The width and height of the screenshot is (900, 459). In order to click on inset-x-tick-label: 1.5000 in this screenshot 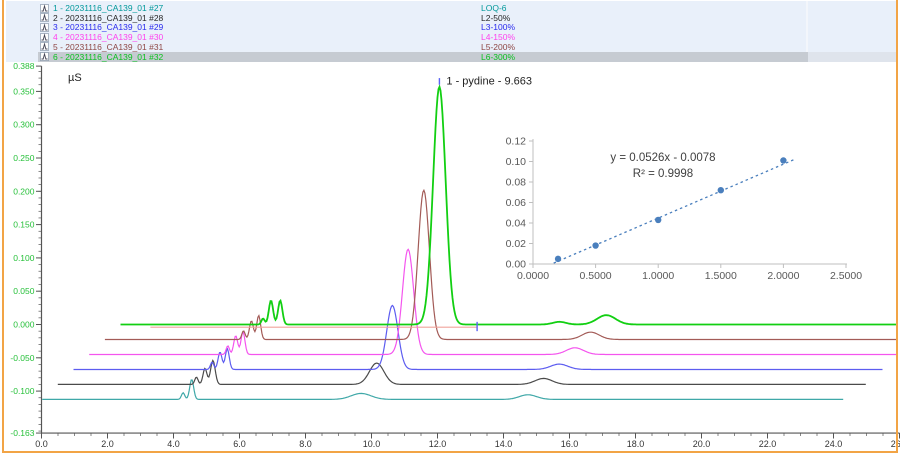, I will do `click(721, 276)`.